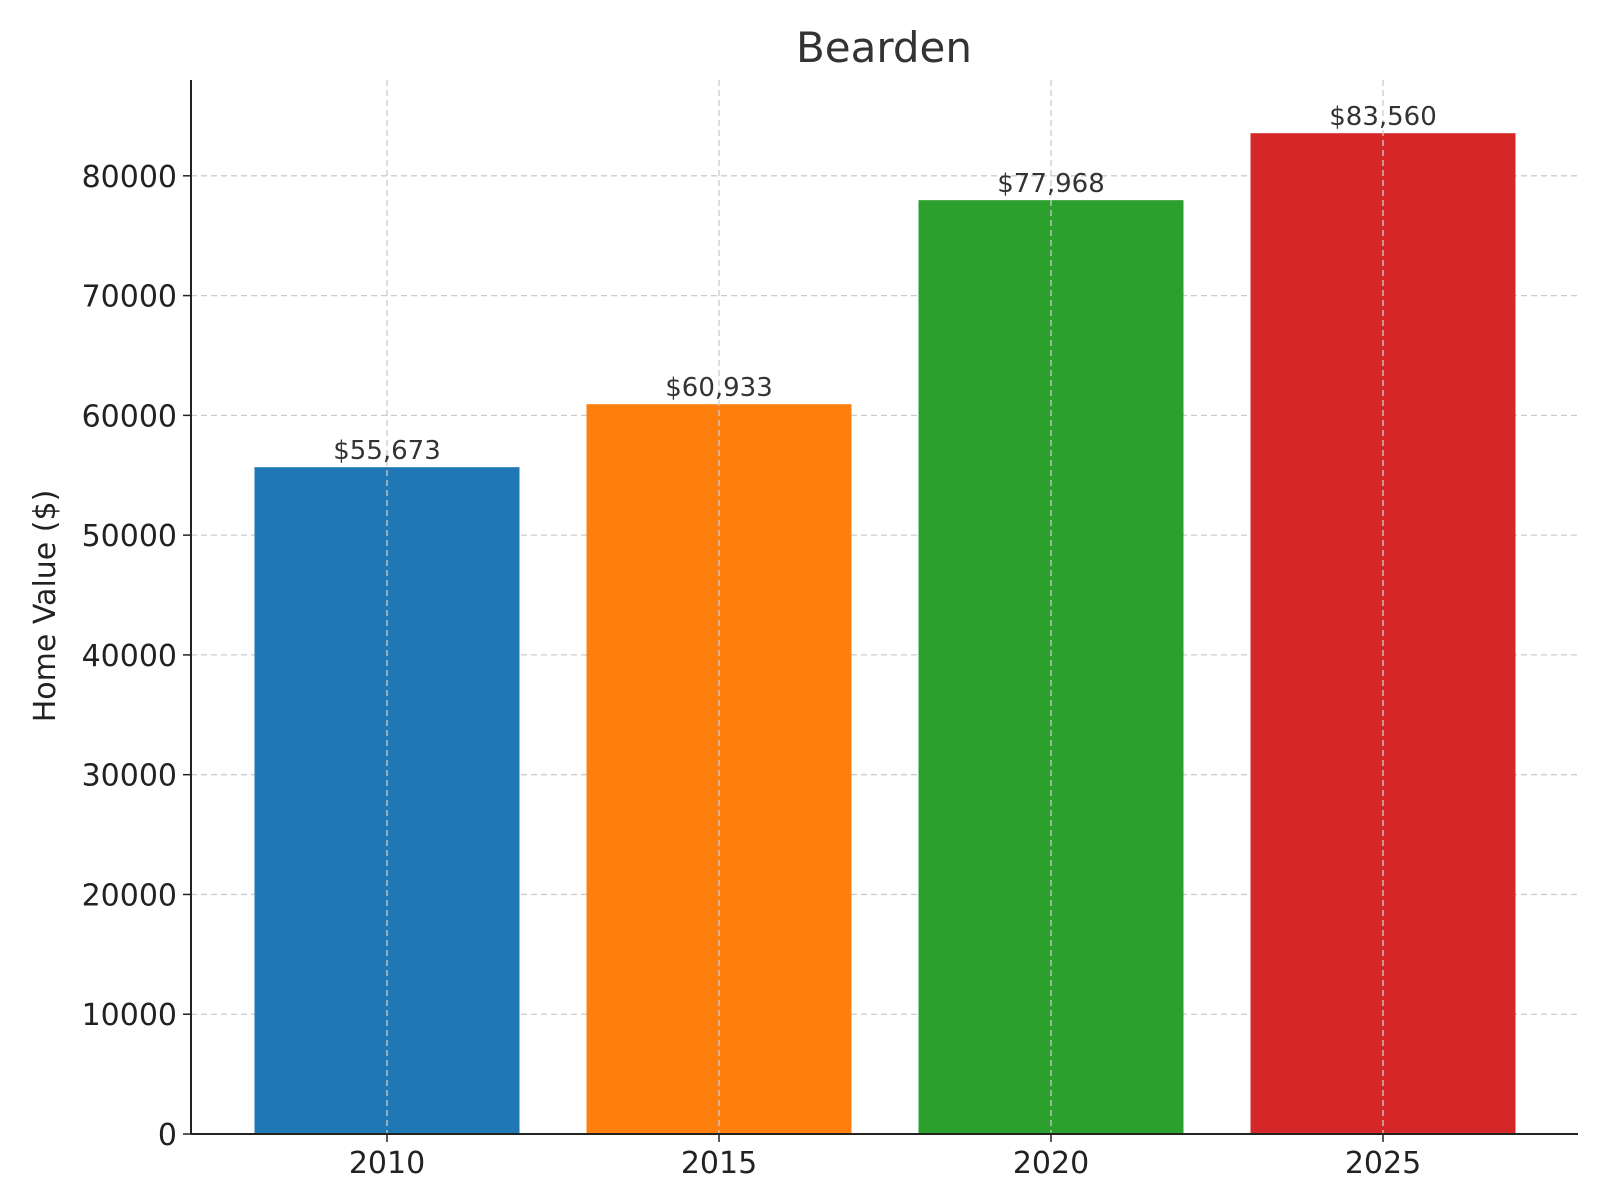 The height and width of the screenshot is (1204, 1600). What do you see at coordinates (387, 451) in the screenshot?
I see `bar-value-label: $55,673` at bounding box center [387, 451].